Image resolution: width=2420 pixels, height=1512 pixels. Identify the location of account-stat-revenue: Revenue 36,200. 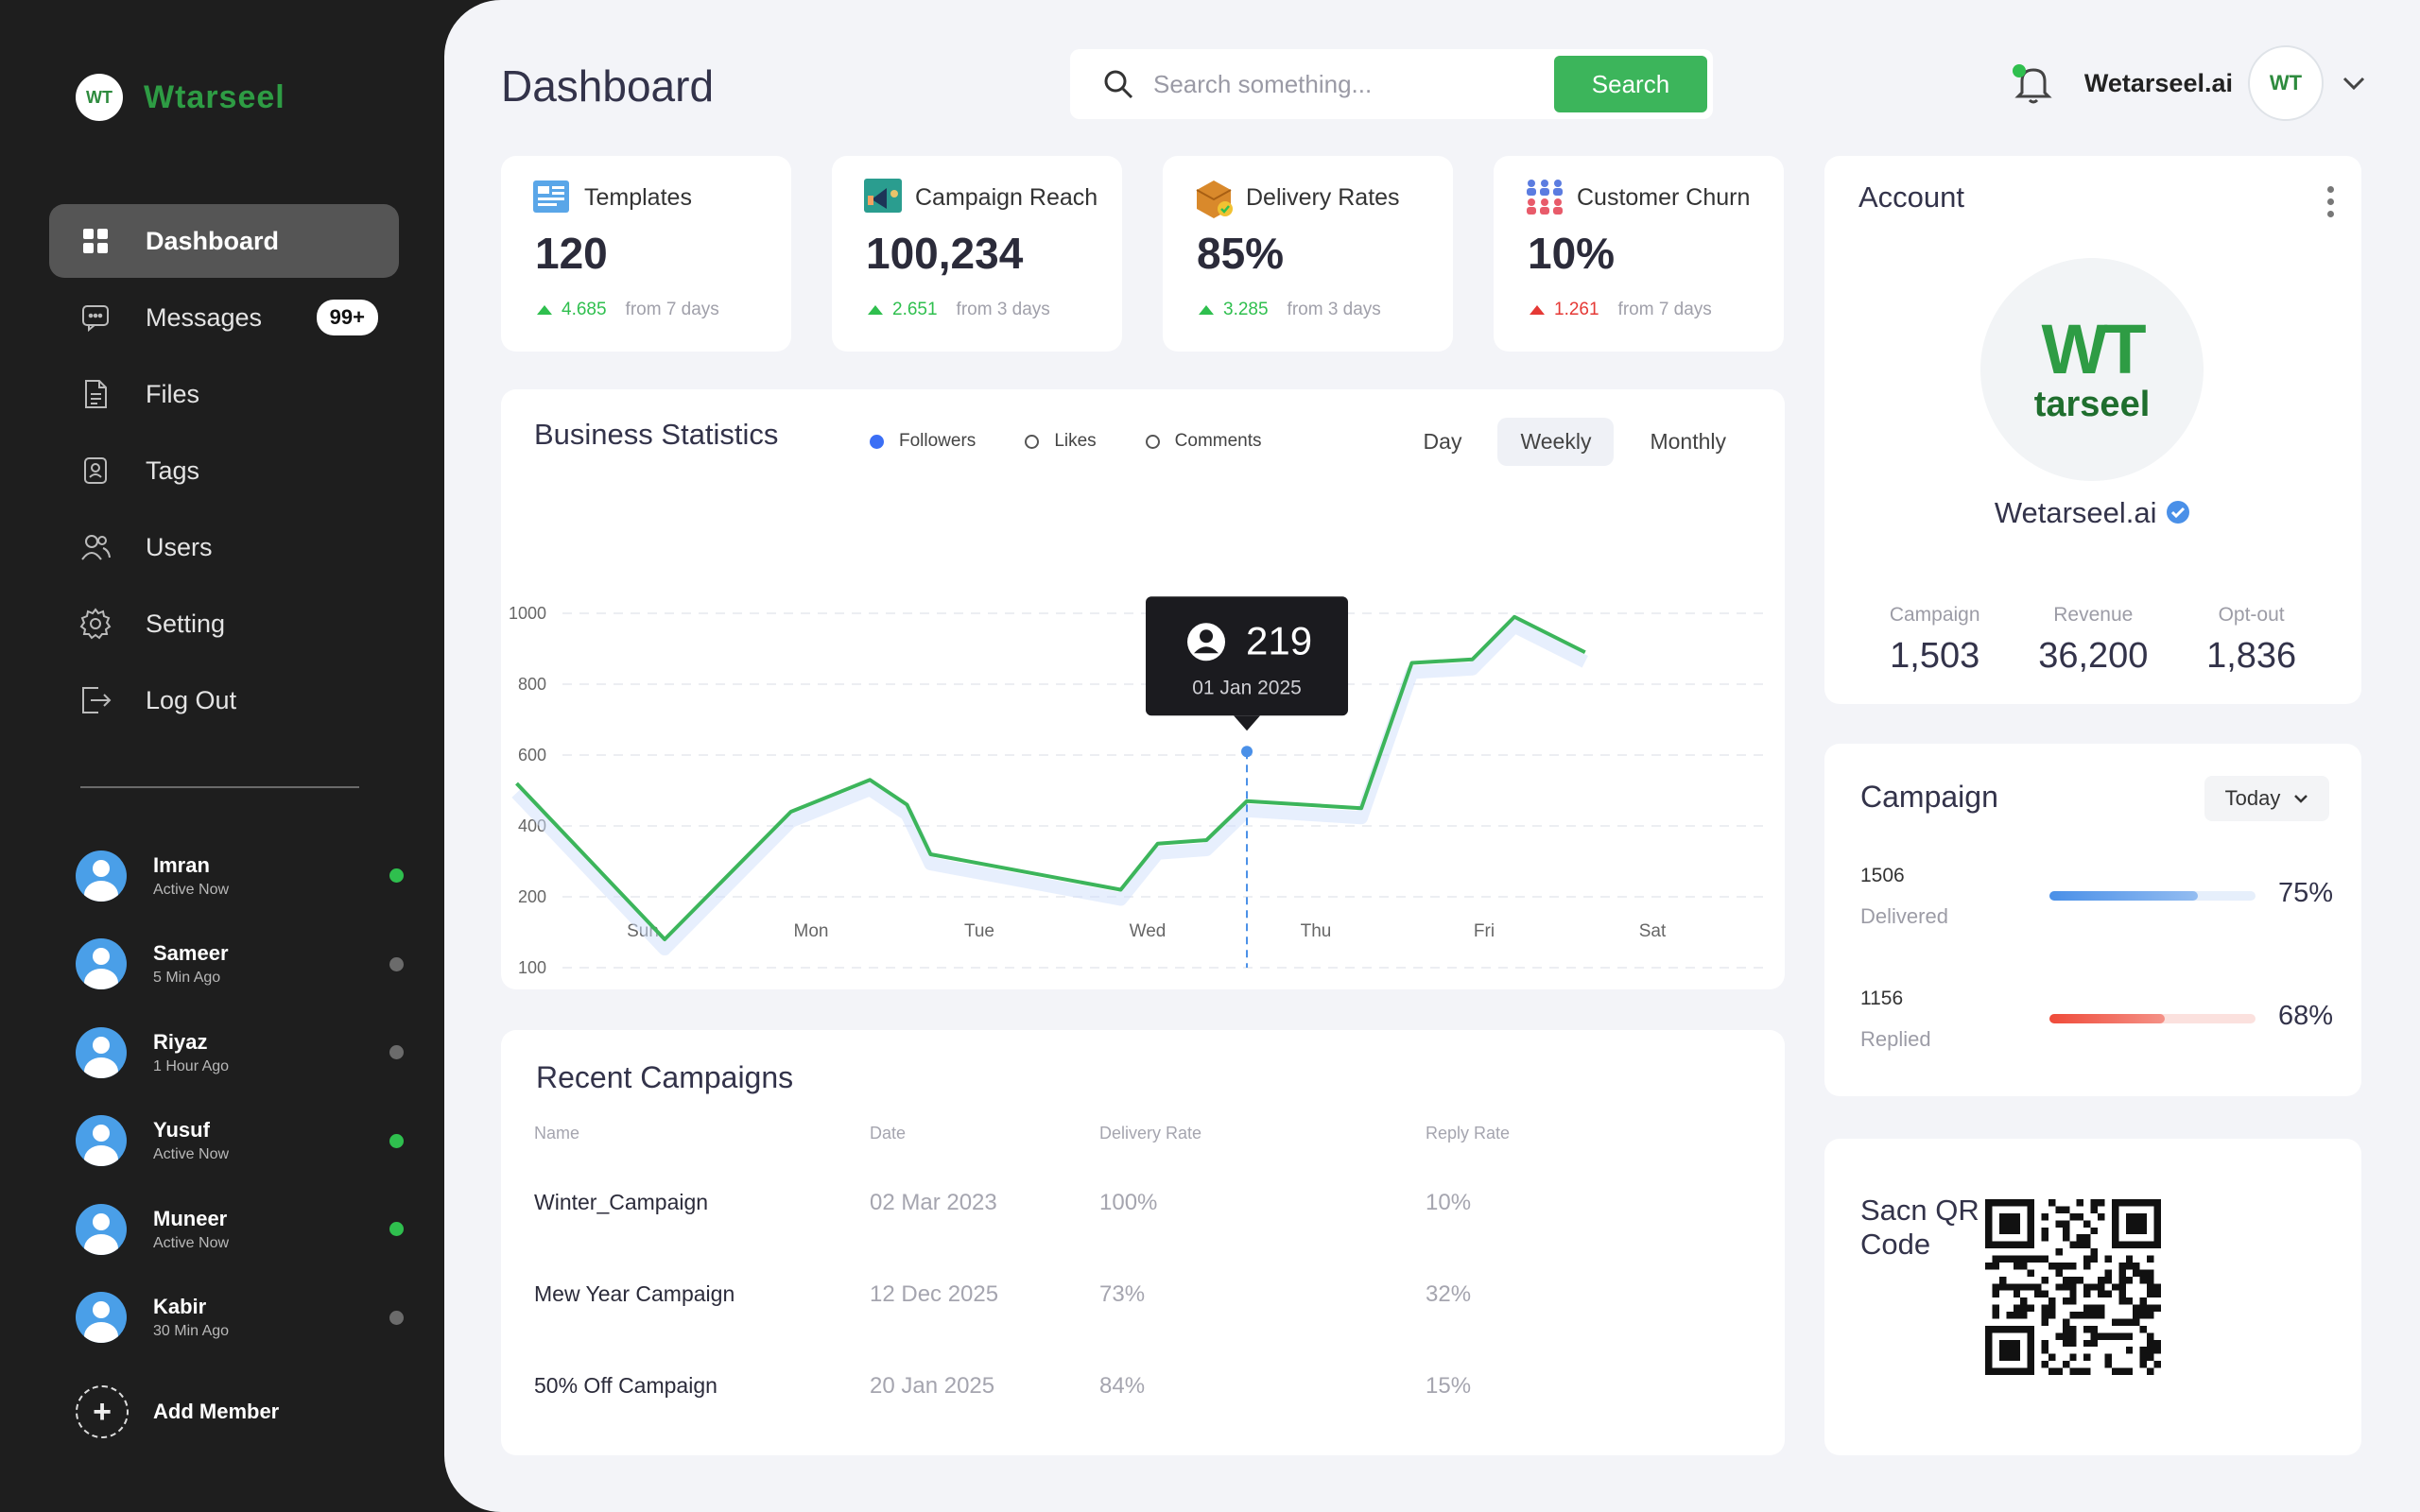
(2093, 640).